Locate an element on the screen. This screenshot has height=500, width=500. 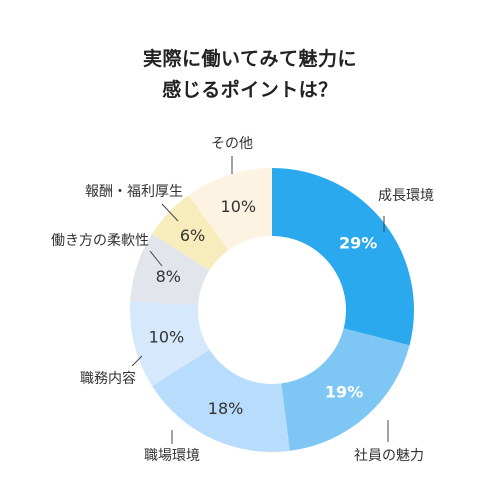
chart-title-line-2: 感じるポイントは？ is located at coordinates (250, 90).